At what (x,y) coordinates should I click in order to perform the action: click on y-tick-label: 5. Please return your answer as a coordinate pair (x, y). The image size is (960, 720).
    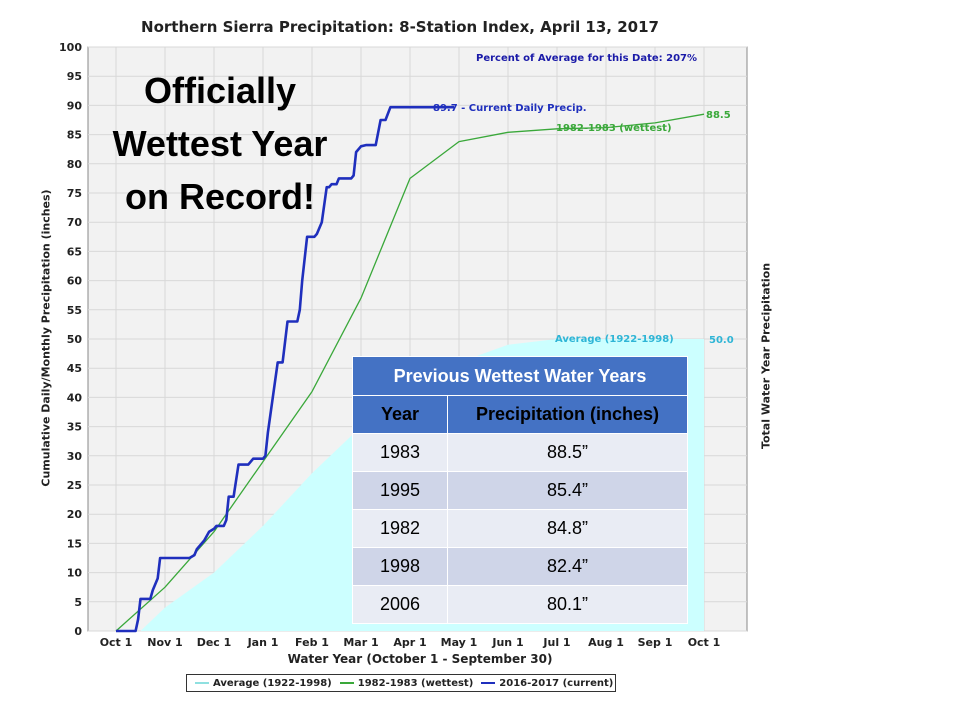
    Looking at the image, I should click on (78, 602).